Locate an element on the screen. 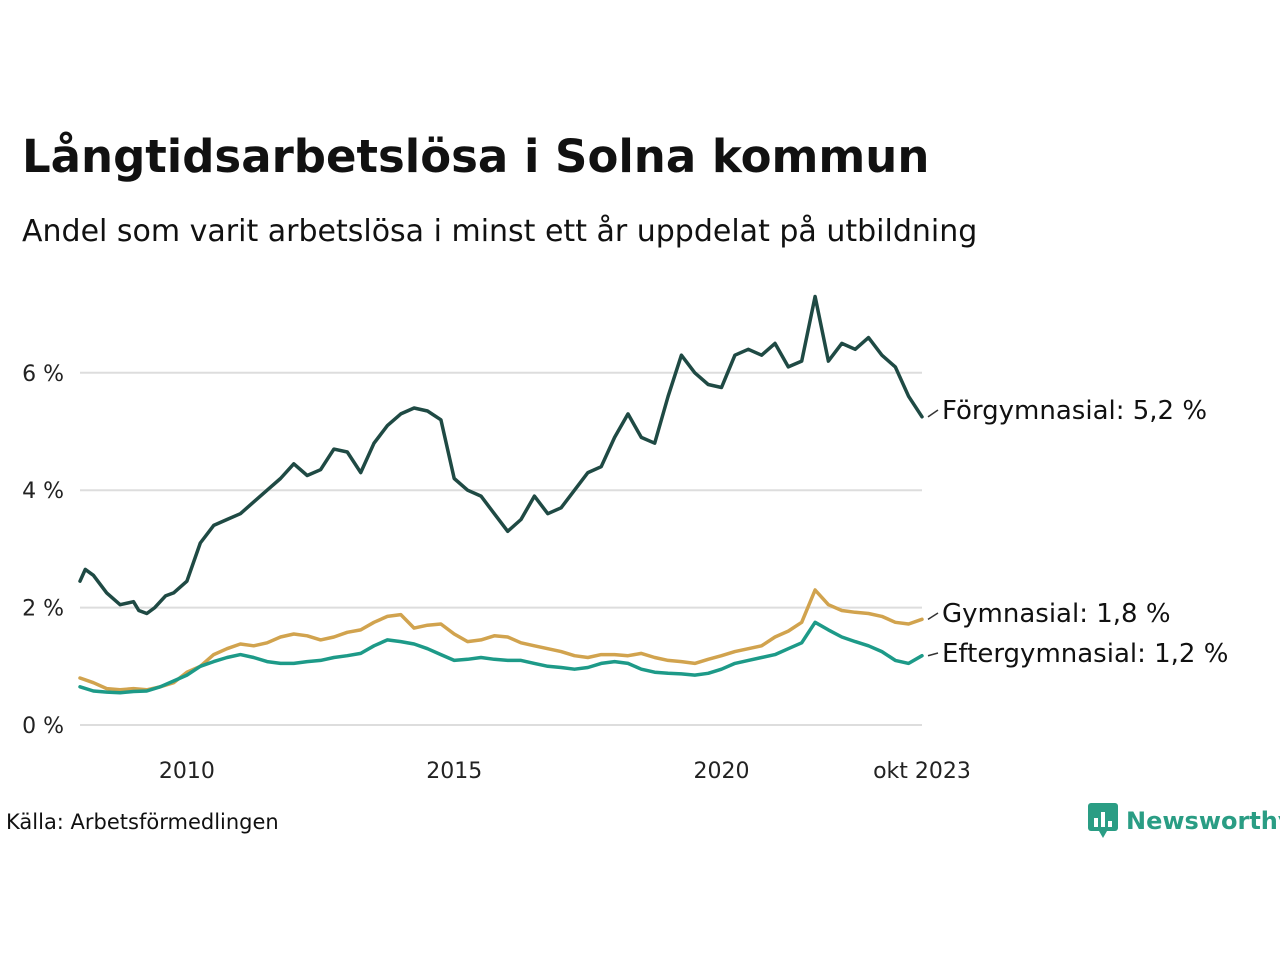 This screenshot has height=960, width=1280. series-line-gymnasial is located at coordinates (501, 640).